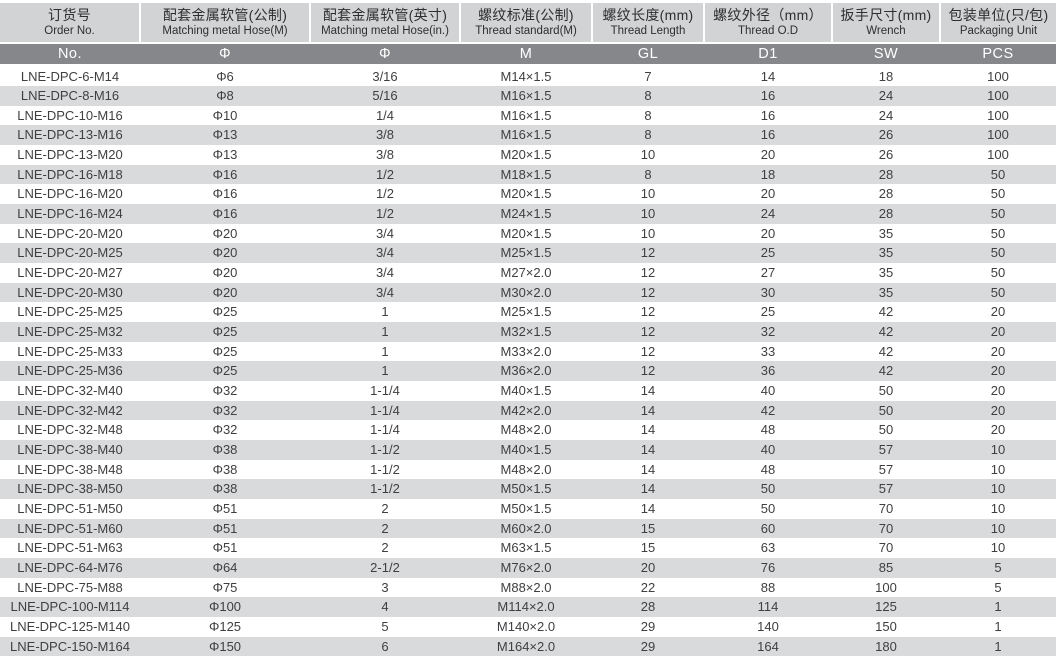  What do you see at coordinates (998, 528) in the screenshot?
I see `cell-packaging: 10` at bounding box center [998, 528].